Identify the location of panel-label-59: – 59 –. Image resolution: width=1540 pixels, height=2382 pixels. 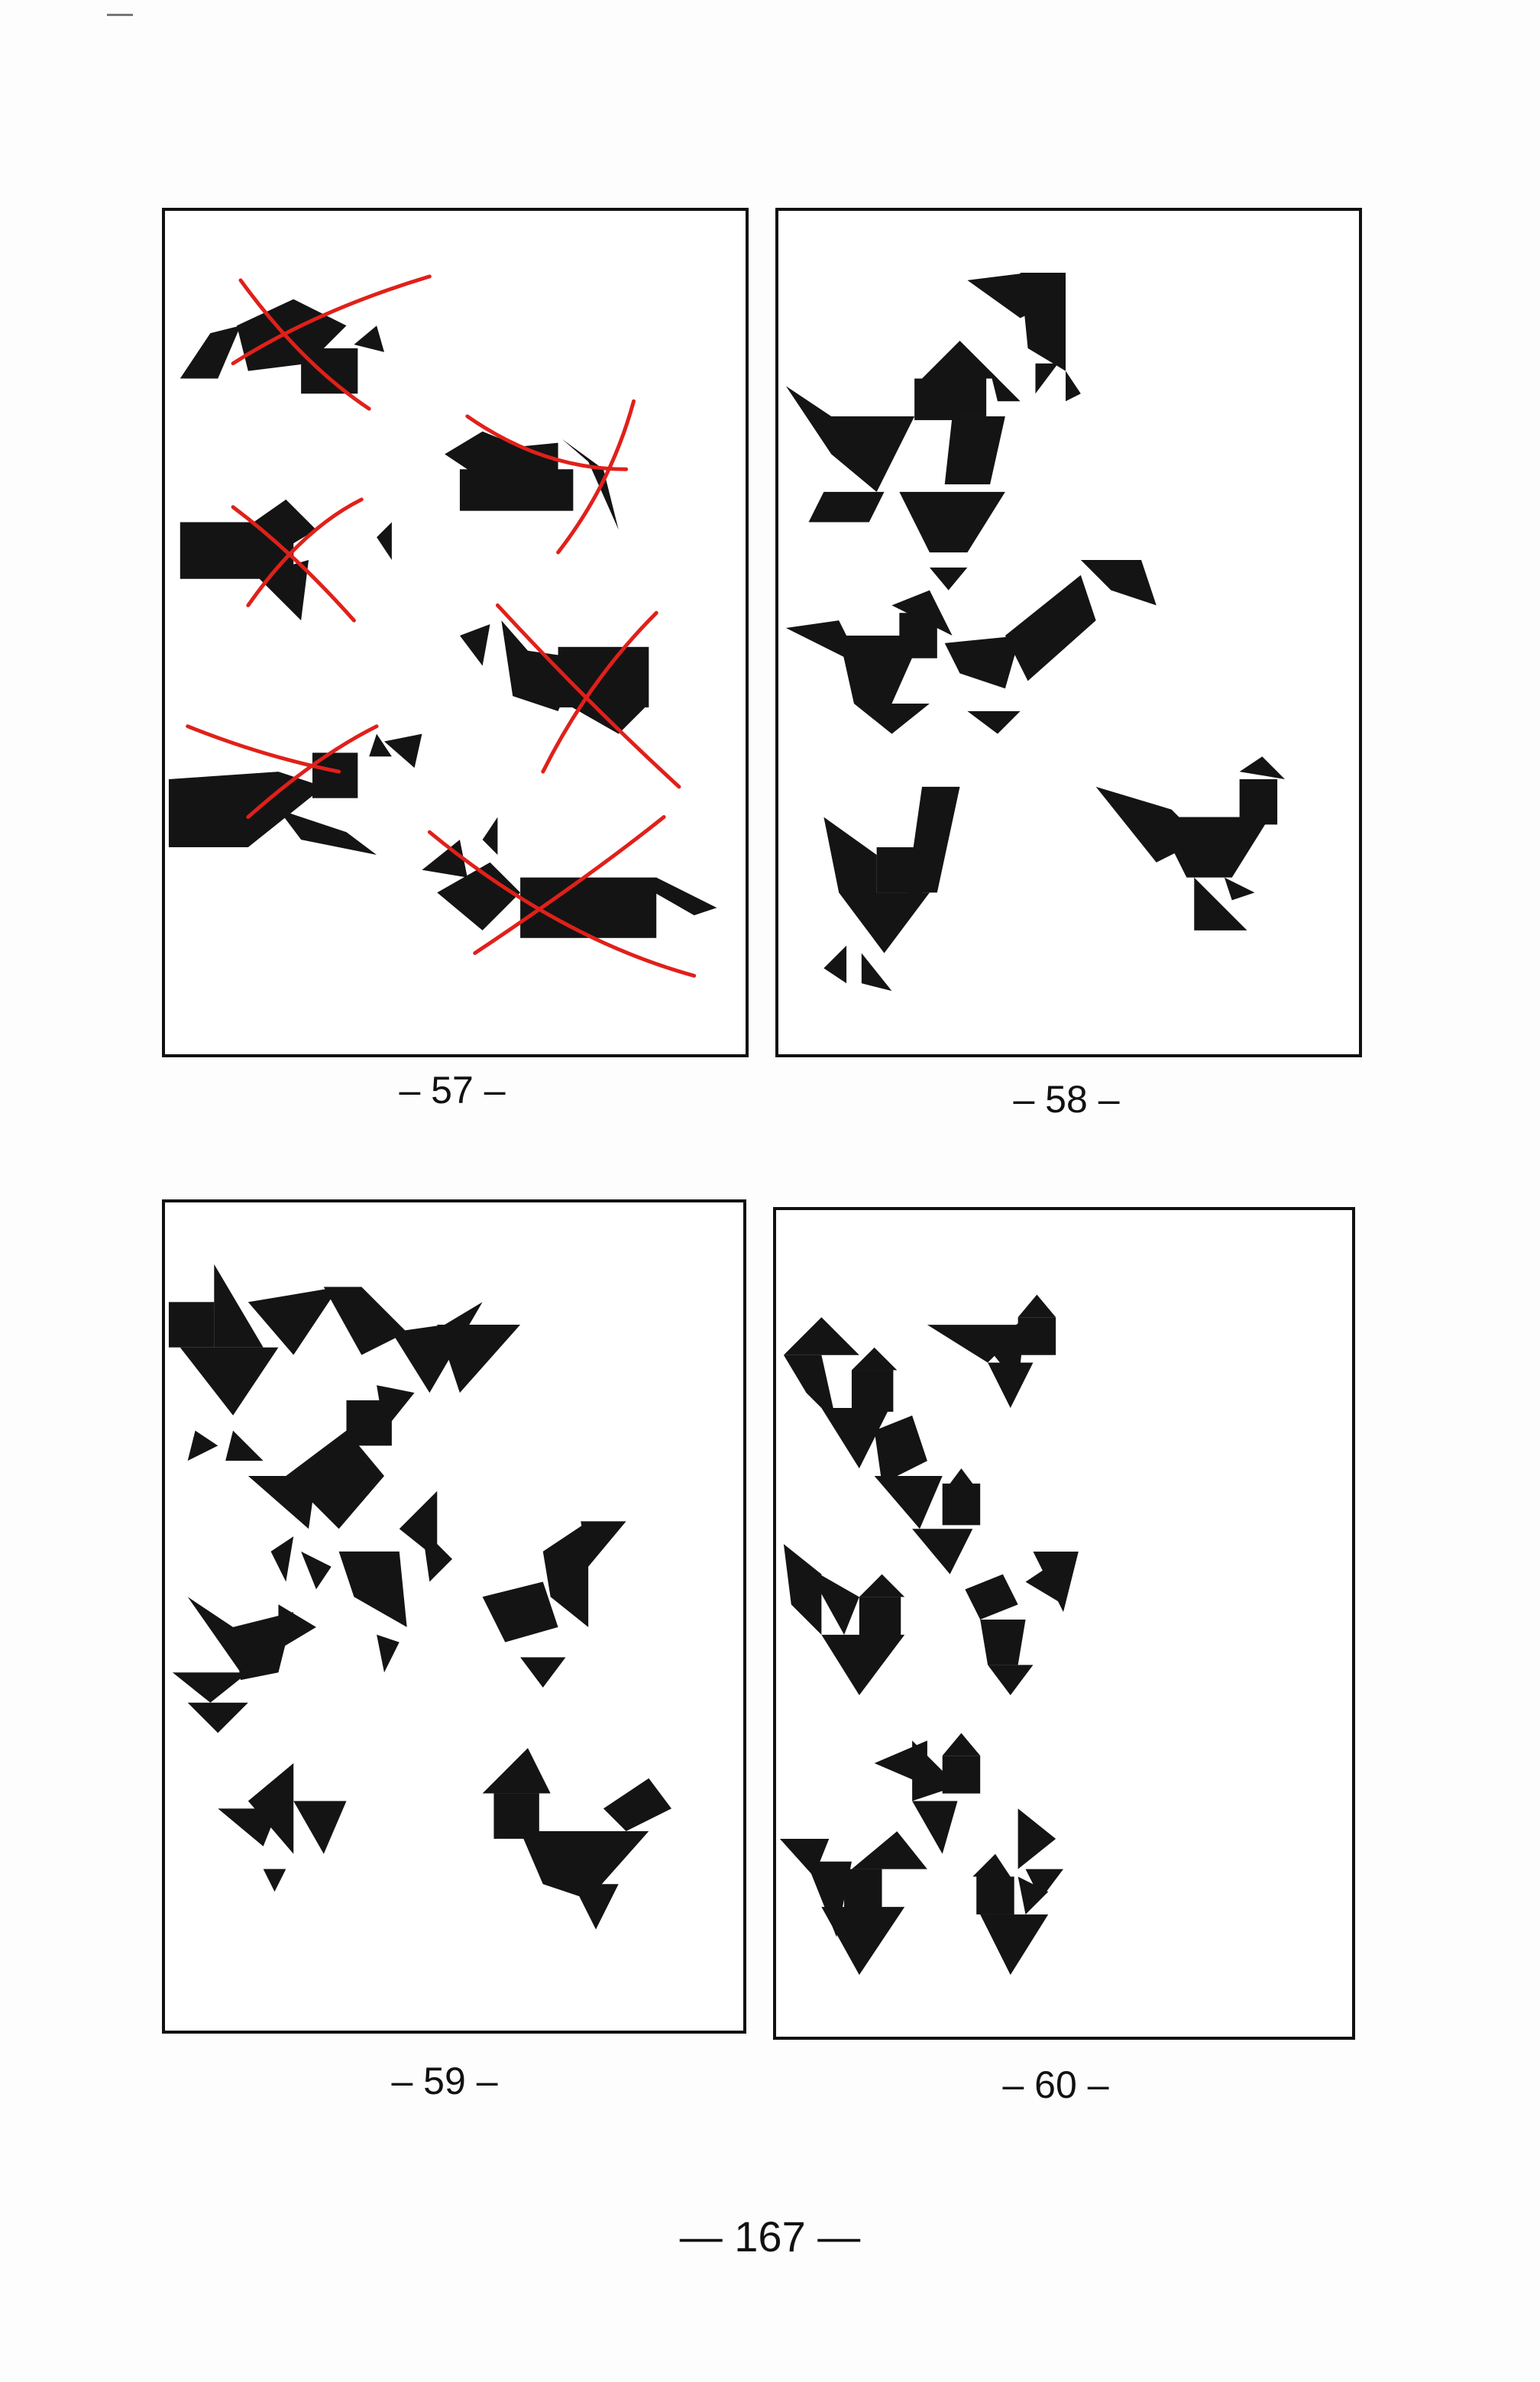
(444, 2081).